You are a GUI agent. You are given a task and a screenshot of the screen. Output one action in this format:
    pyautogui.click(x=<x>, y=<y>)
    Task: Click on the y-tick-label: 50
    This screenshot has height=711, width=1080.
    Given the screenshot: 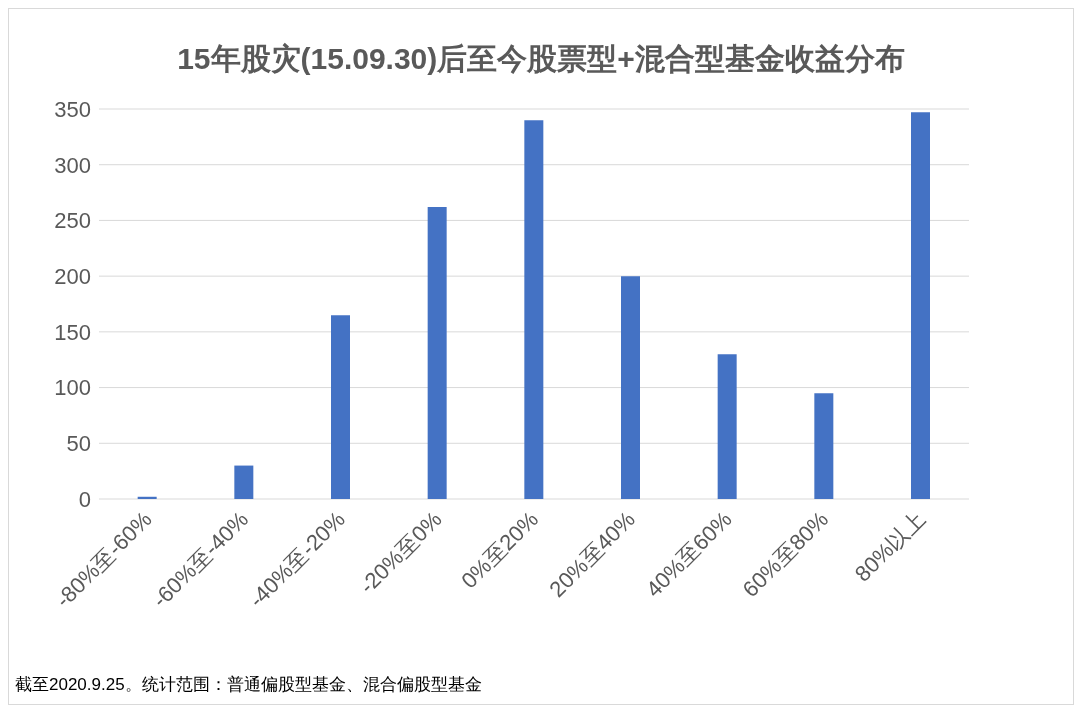 What is the action you would take?
    pyautogui.click(x=78, y=444)
    